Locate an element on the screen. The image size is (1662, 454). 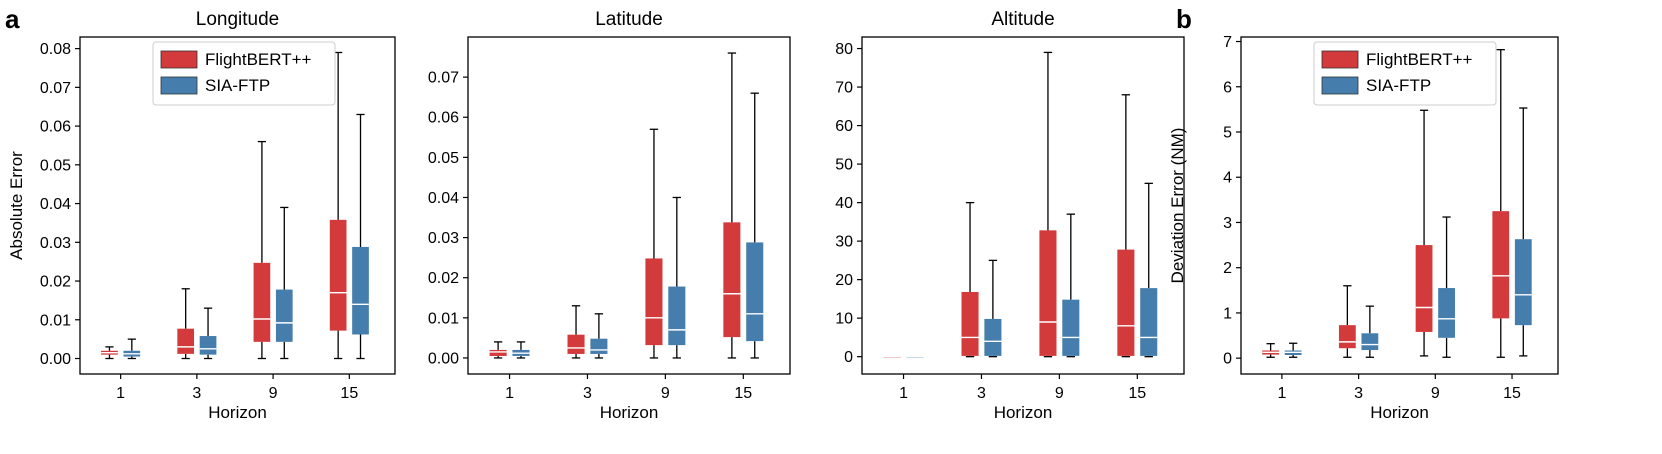
panel-letter-b: b is located at coordinates (1184, 19).